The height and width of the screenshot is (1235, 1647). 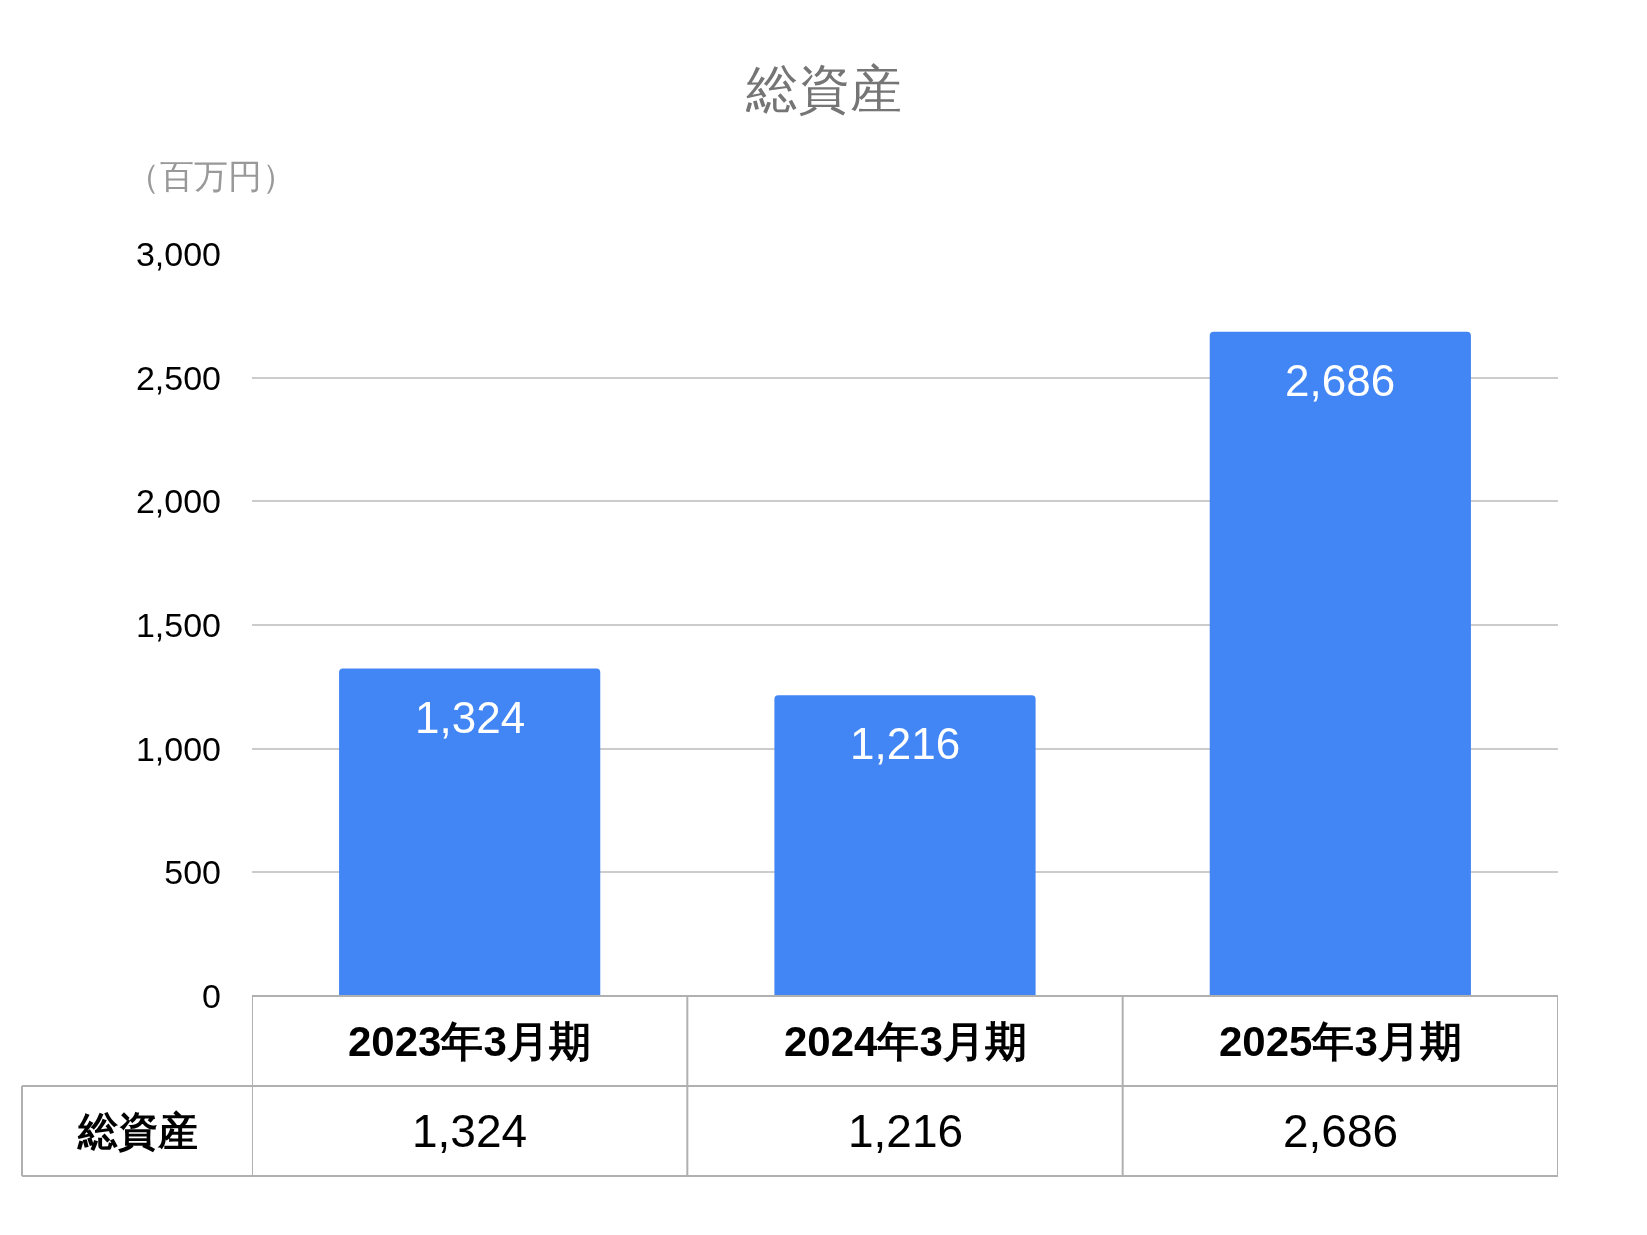 I want to click on data-label: 2,686, so click(x=1341, y=1131).